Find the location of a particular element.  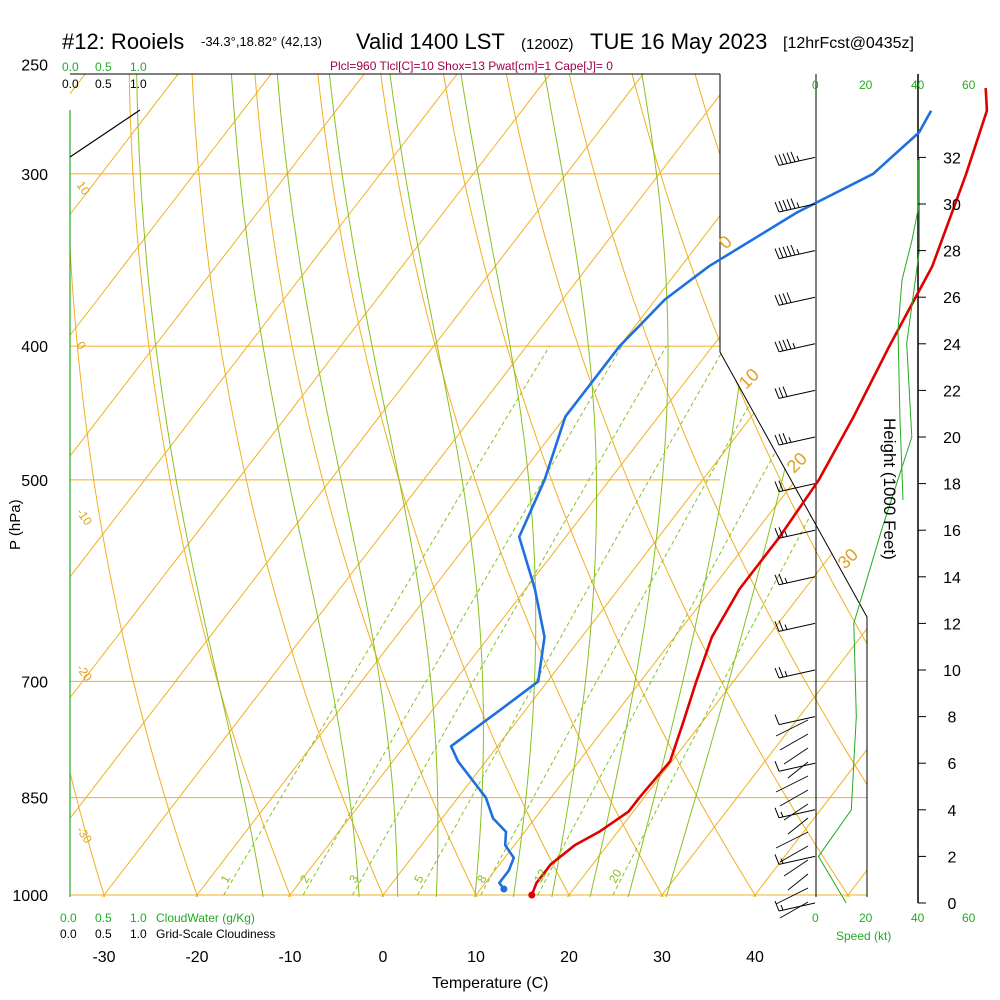

isotherm-label-left: 10 is located at coordinates (83, 188).